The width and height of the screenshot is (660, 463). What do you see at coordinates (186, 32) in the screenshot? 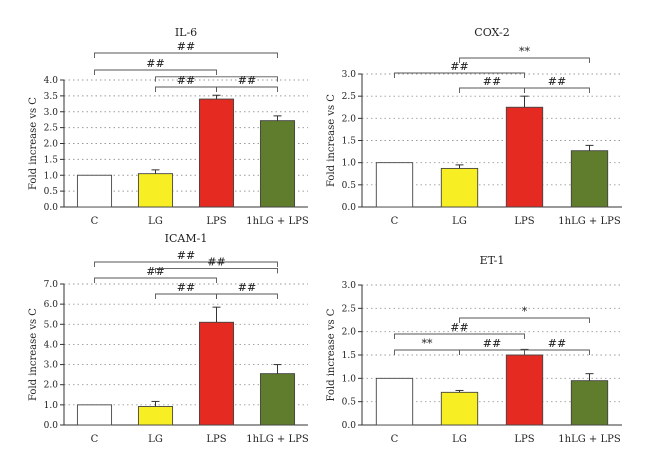
I see `chart-title: IL-6` at bounding box center [186, 32].